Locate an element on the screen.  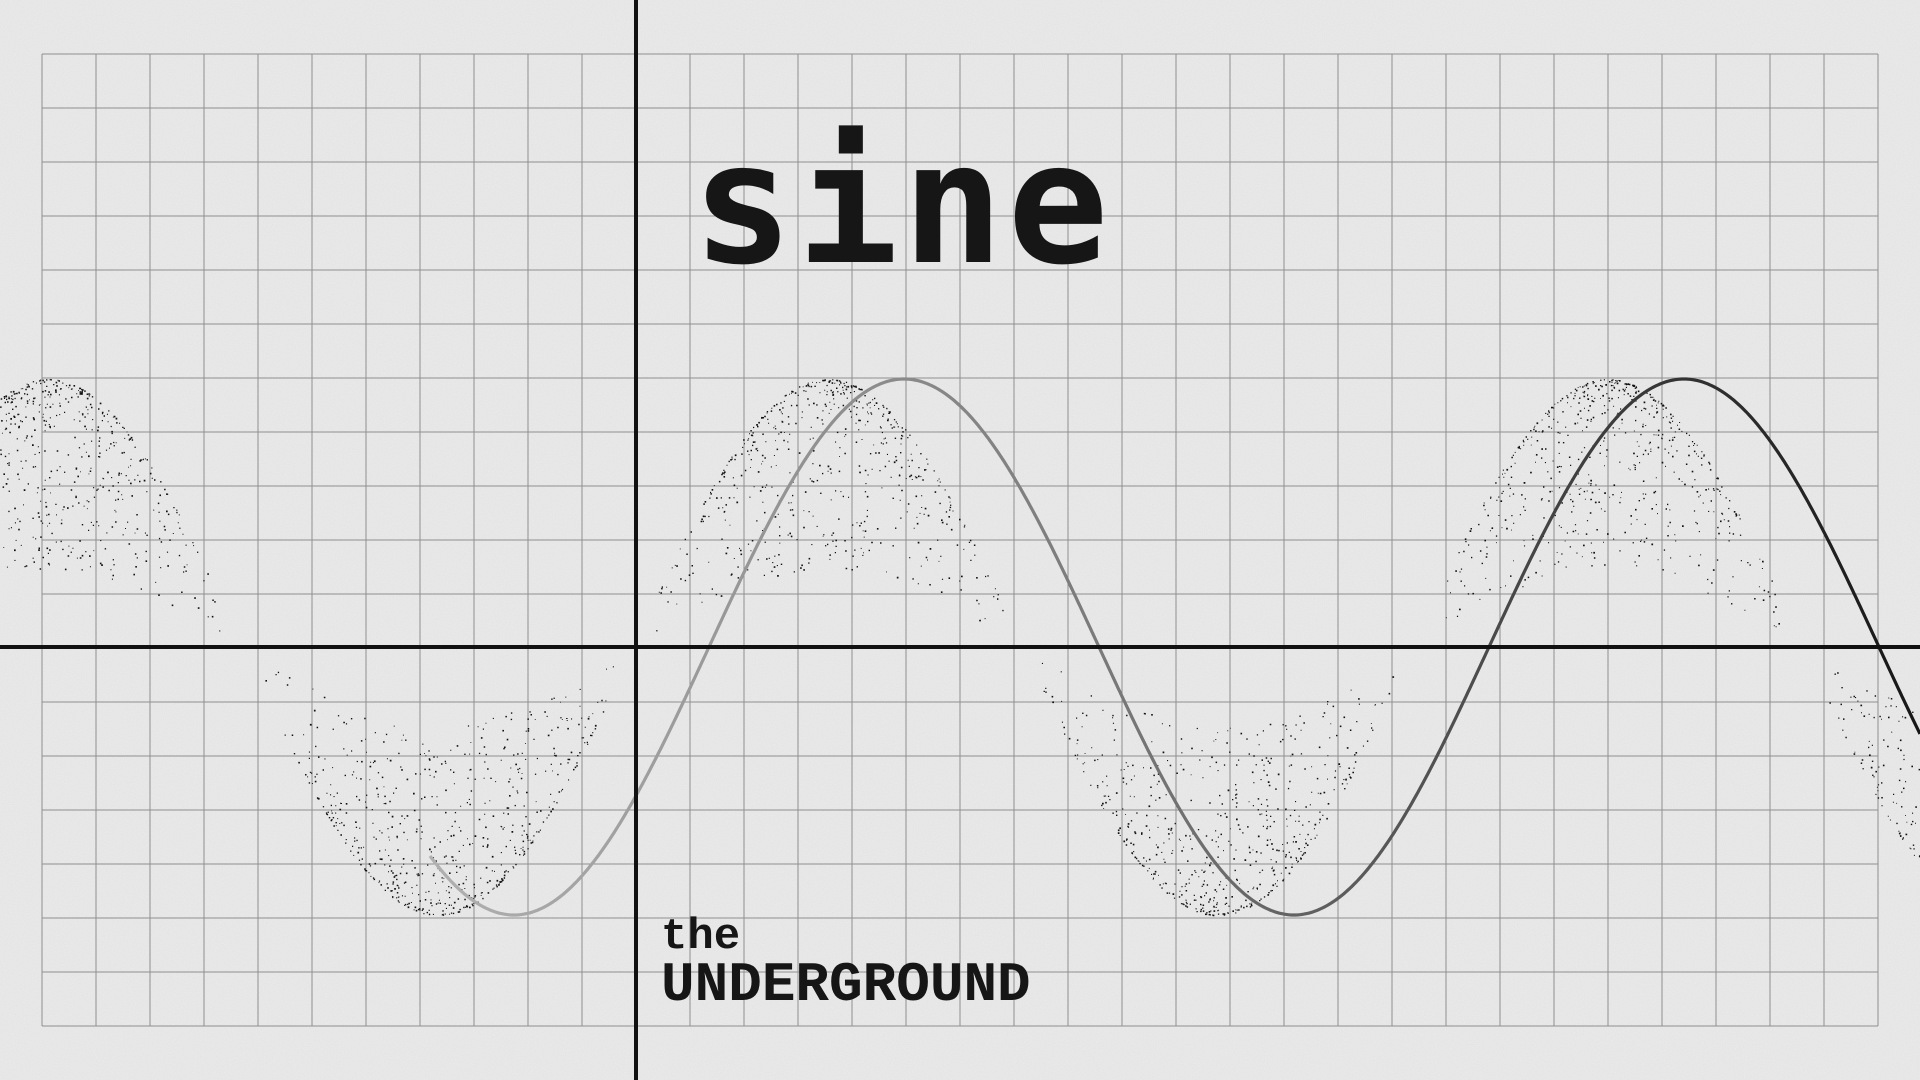
brand-logo: the UNDERGROUND is located at coordinates (846, 964).